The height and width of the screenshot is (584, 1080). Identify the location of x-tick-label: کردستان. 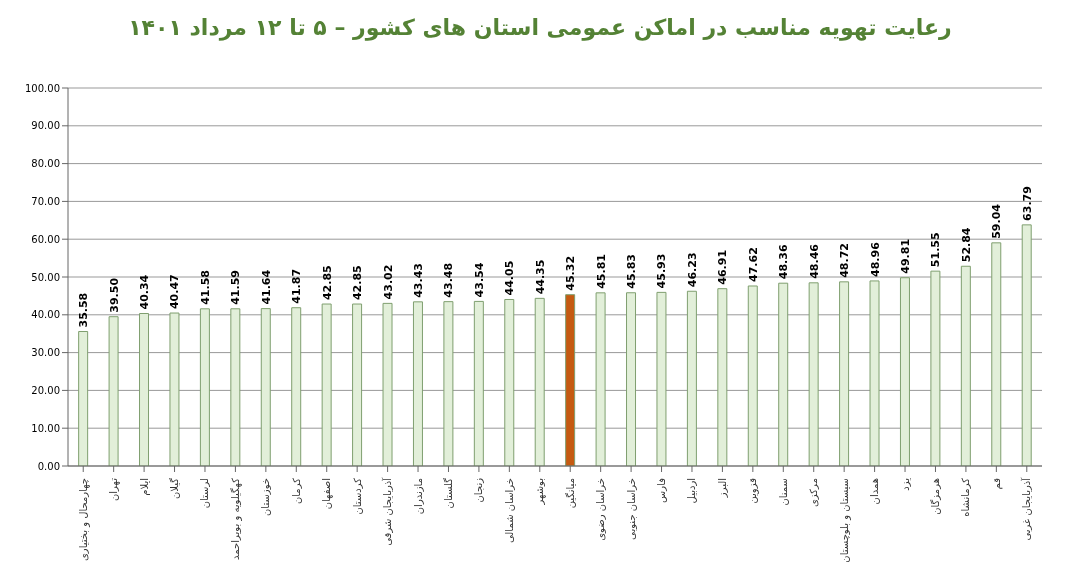
(357, 496).